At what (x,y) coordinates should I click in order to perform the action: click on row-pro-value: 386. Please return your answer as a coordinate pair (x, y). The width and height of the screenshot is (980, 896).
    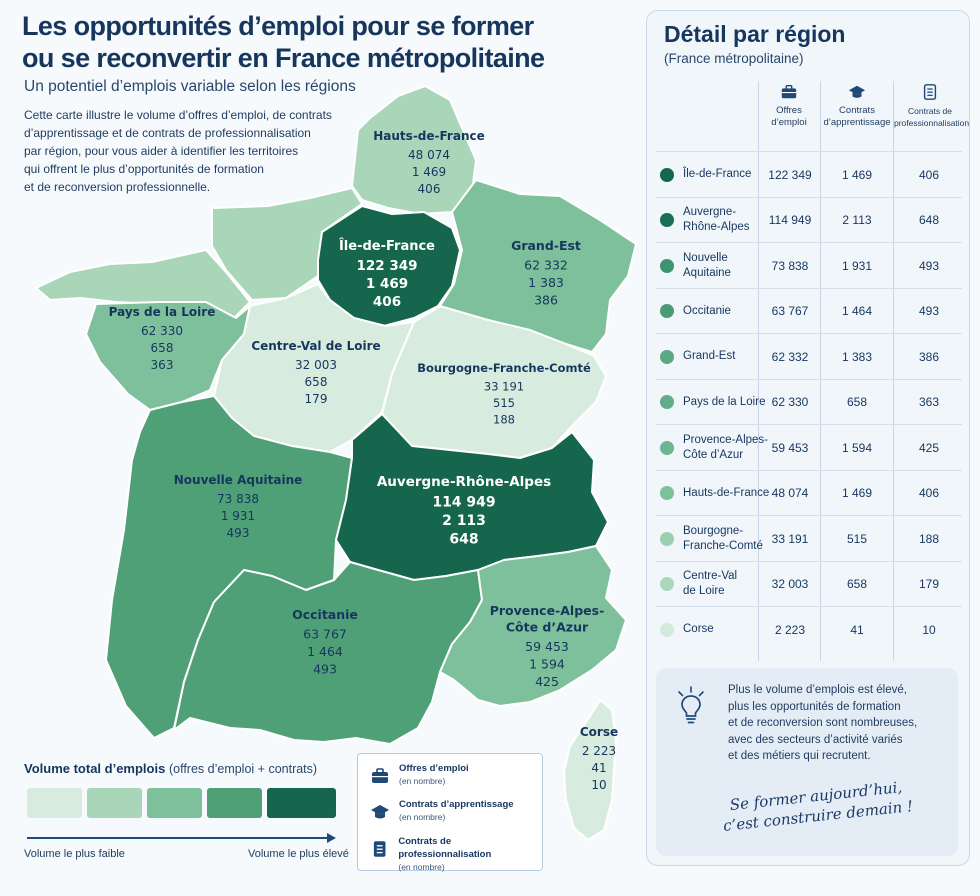
    Looking at the image, I should click on (929, 356).